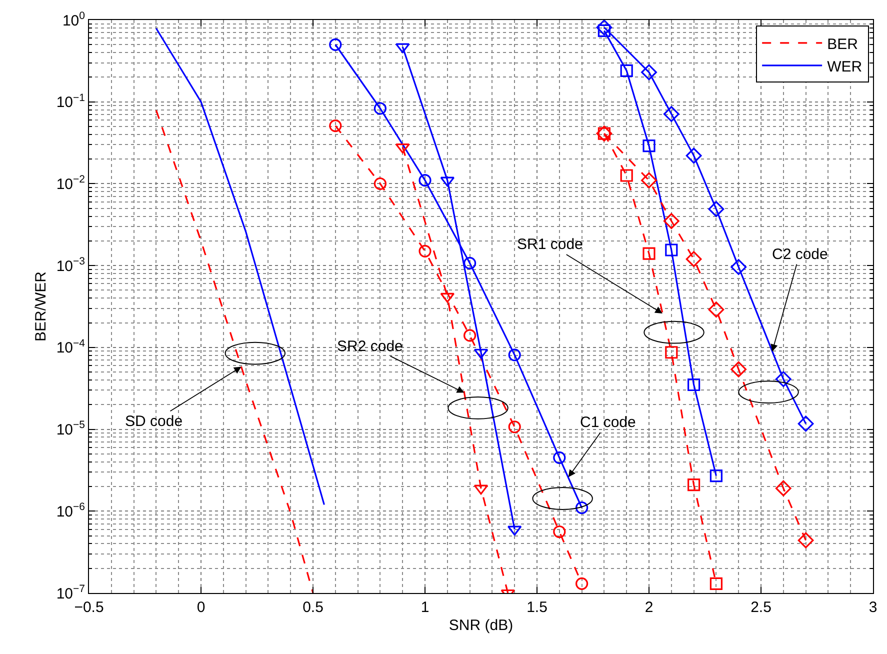 Image resolution: width=887 pixels, height=654 pixels. What do you see at coordinates (154, 421) in the screenshot?
I see `annotation: SD code` at bounding box center [154, 421].